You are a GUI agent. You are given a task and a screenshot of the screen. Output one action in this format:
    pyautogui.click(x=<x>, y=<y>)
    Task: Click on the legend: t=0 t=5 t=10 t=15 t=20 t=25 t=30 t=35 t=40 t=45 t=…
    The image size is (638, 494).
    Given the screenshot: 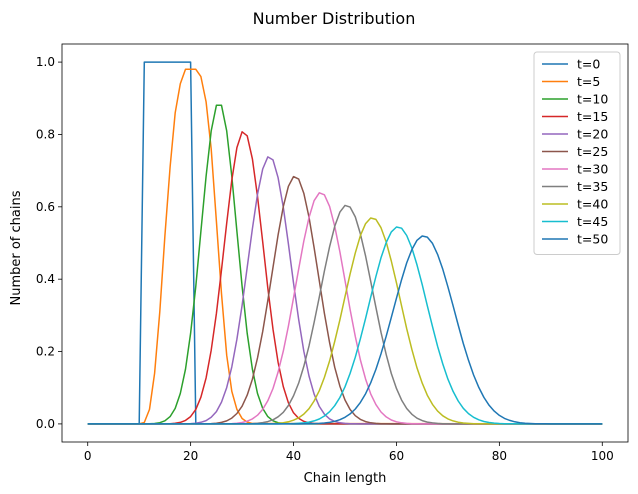 What is the action you would take?
    pyautogui.click(x=577, y=153)
    